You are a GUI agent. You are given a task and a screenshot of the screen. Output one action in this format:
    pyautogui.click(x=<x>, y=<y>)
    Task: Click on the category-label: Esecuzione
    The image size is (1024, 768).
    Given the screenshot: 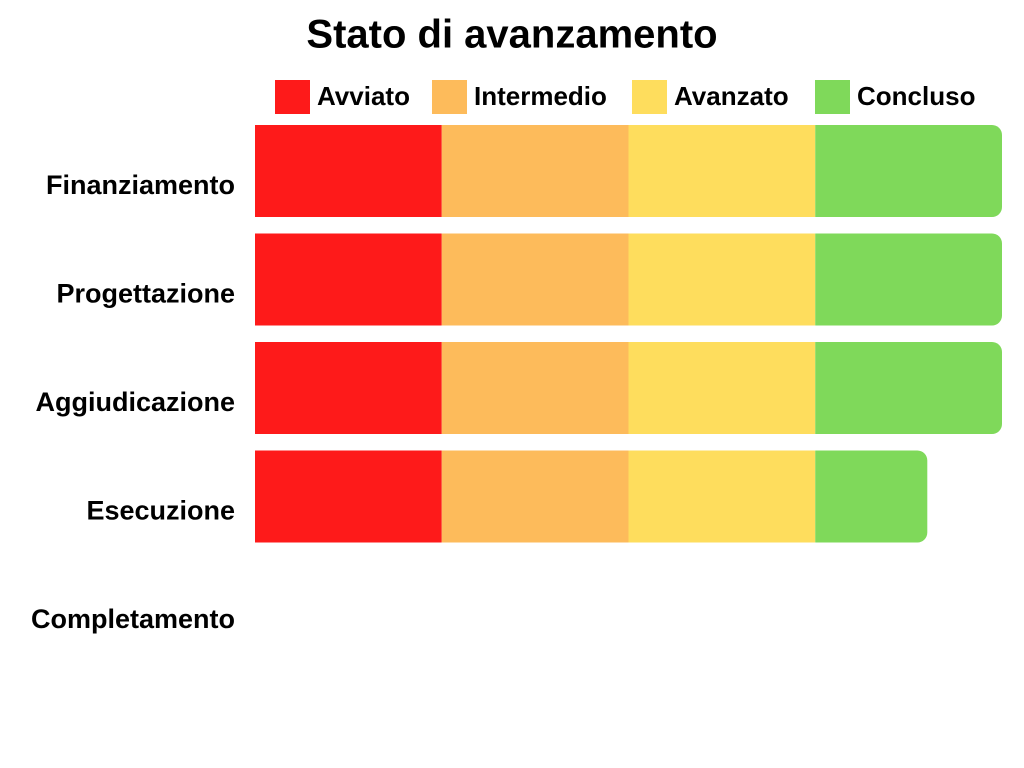 What is the action you would take?
    pyautogui.click(x=160, y=511)
    